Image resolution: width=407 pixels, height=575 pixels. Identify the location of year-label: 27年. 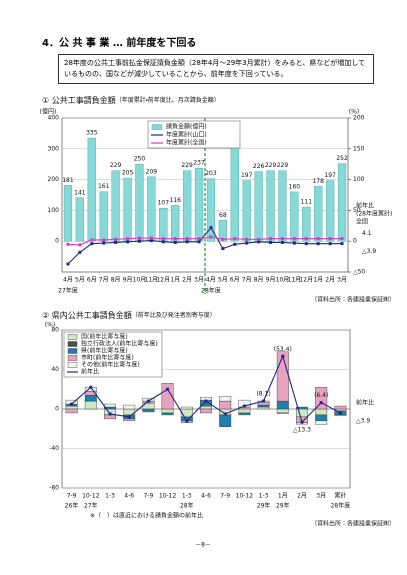
(91, 506).